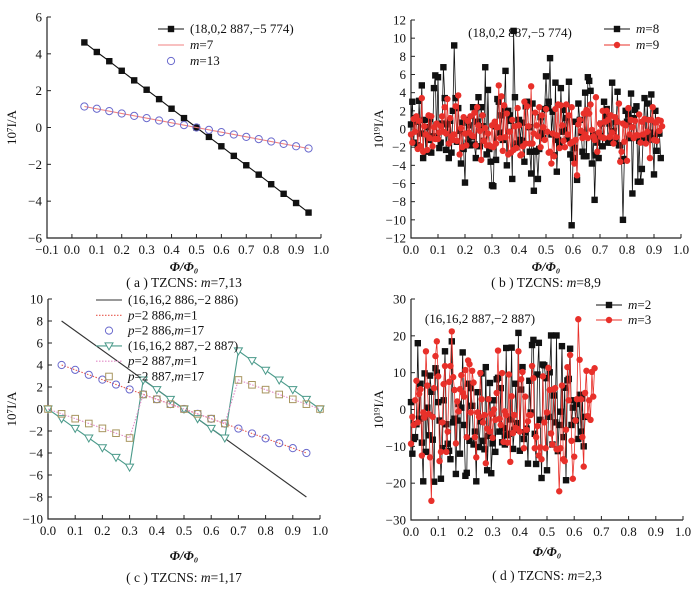 This screenshot has height=593, width=700. What do you see at coordinates (39, 53) in the screenshot?
I see `y-tick-label: 4` at bounding box center [39, 53].